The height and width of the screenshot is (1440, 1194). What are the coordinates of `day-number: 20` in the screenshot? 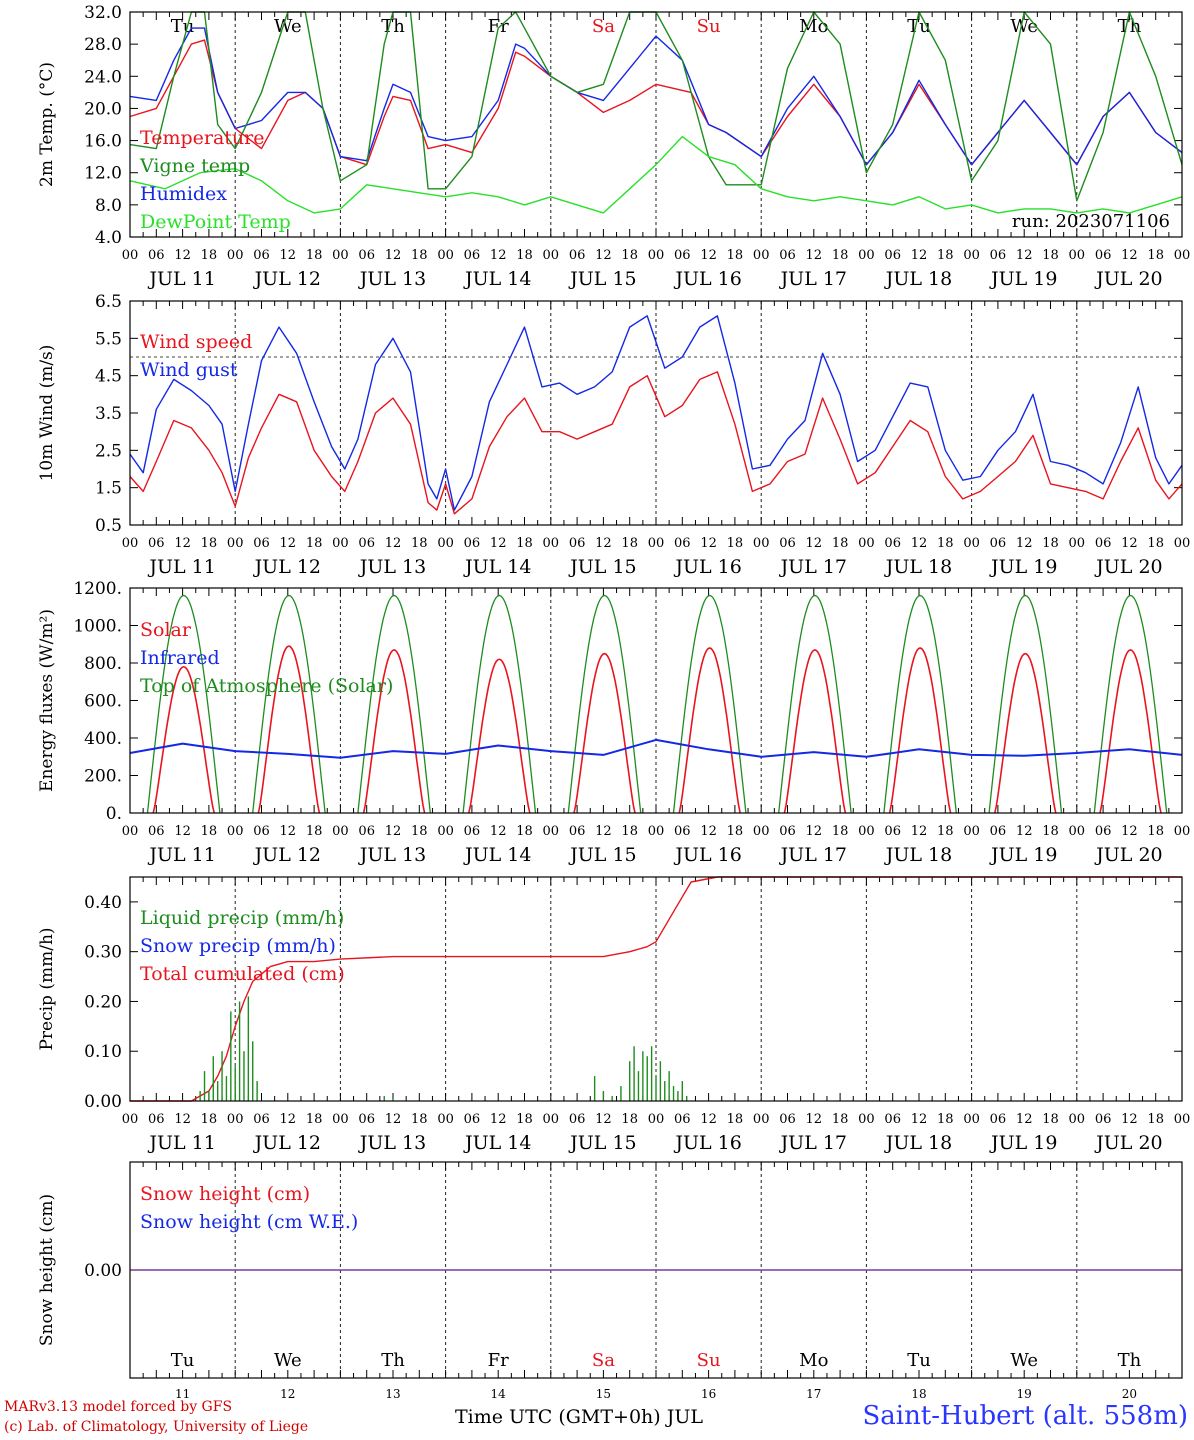 It's located at (1129, 1394).